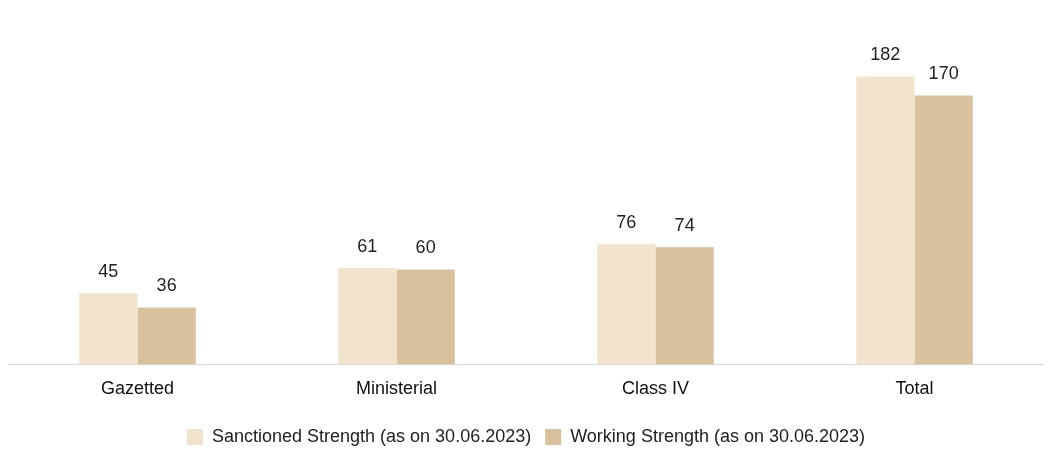  What do you see at coordinates (371, 435) in the screenshot?
I see `legend-label: Sanctioned Strength (as on 30.06.2023)` at bounding box center [371, 435].